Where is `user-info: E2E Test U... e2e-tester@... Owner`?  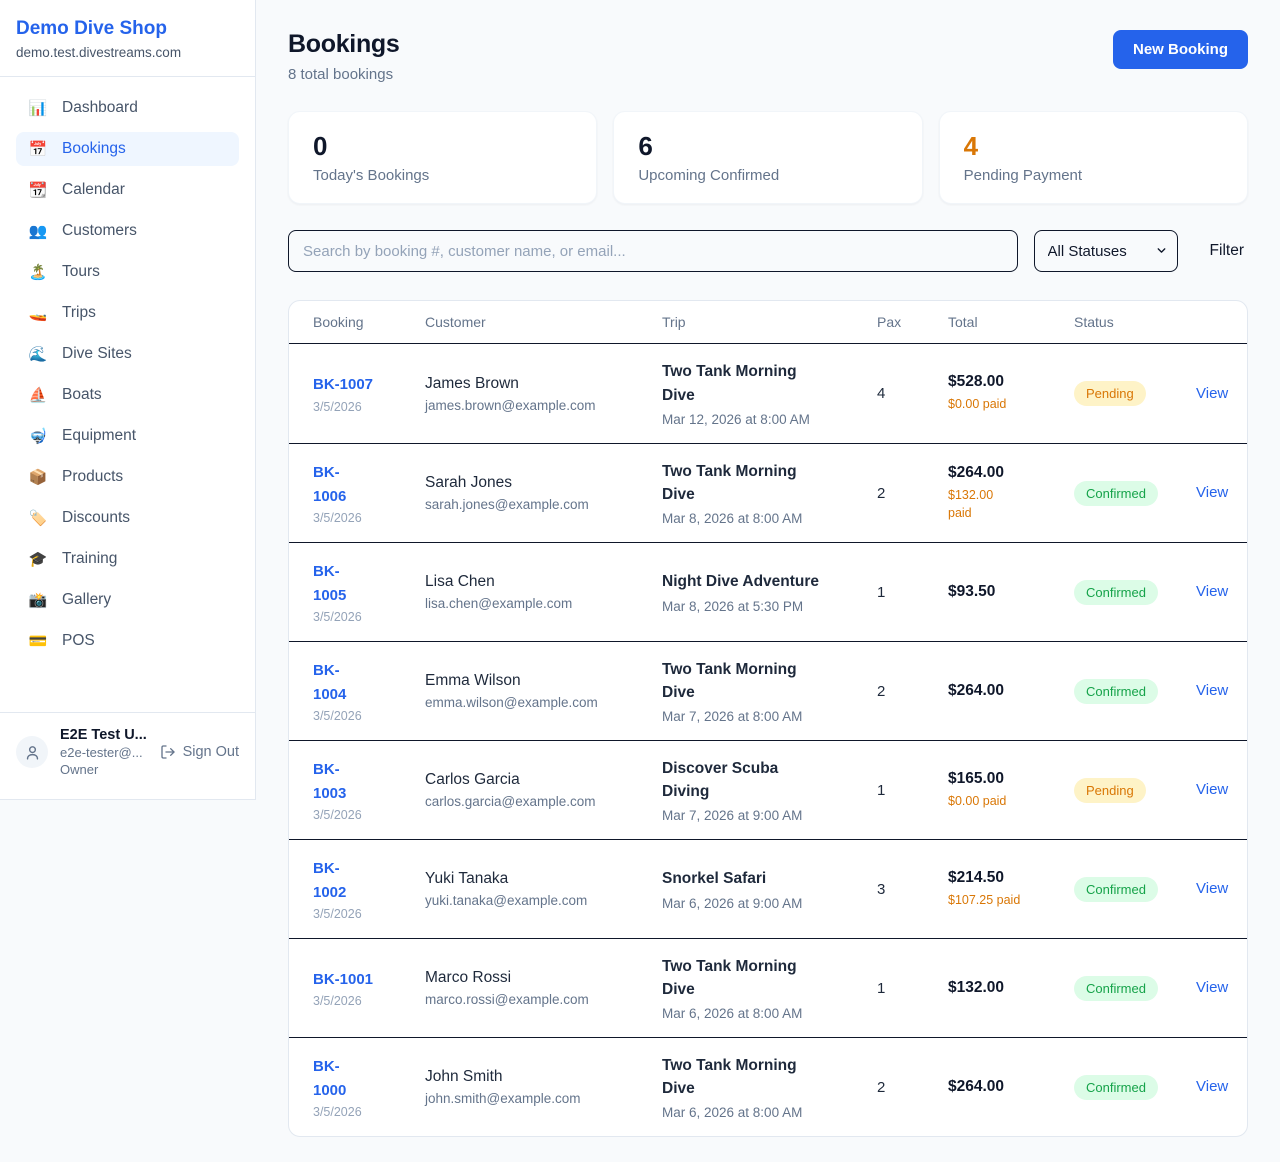 user-info: E2E Test U... e2e-tester@... Owner is located at coordinates (103, 752).